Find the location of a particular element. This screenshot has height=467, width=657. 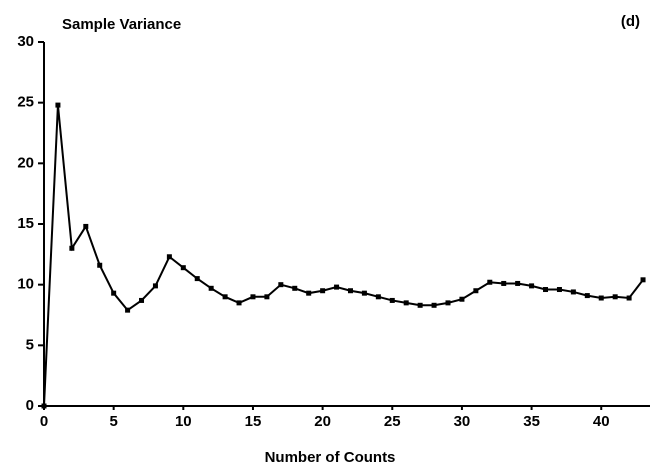

x-tick-label: 15 is located at coordinates (253, 421).